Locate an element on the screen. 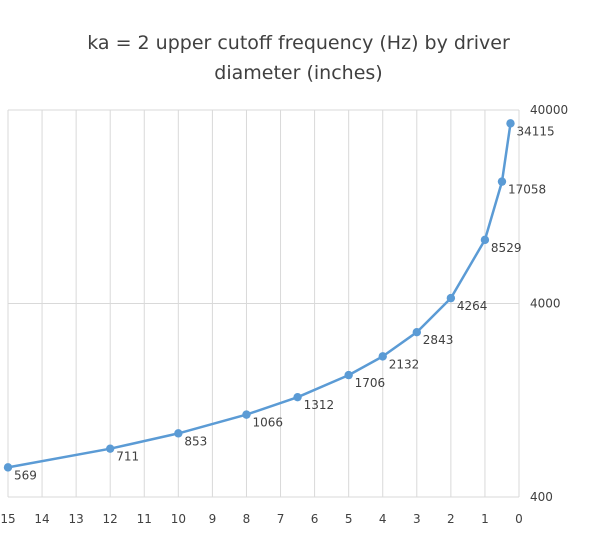 The width and height of the screenshot is (597, 537). y-tick-label: 400 is located at coordinates (541, 497).